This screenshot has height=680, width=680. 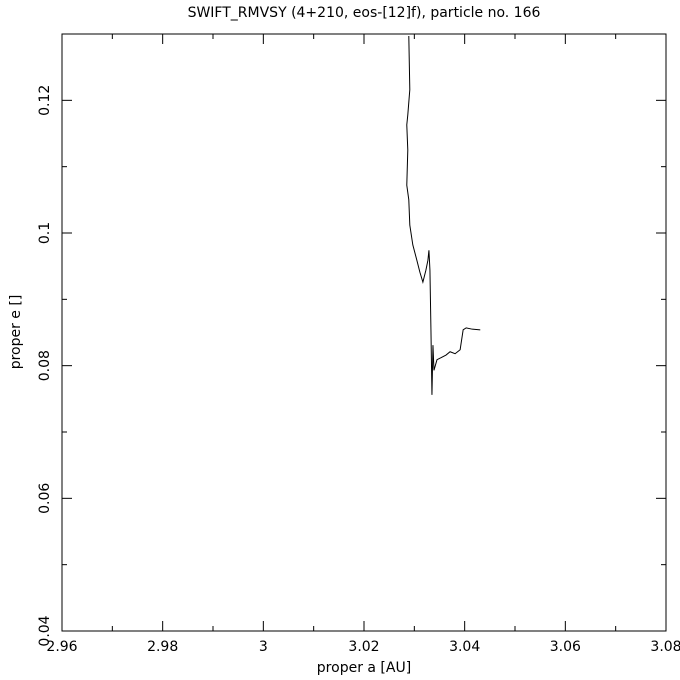 What do you see at coordinates (45, 630) in the screenshot?
I see `y-tick-label: 0.04` at bounding box center [45, 630].